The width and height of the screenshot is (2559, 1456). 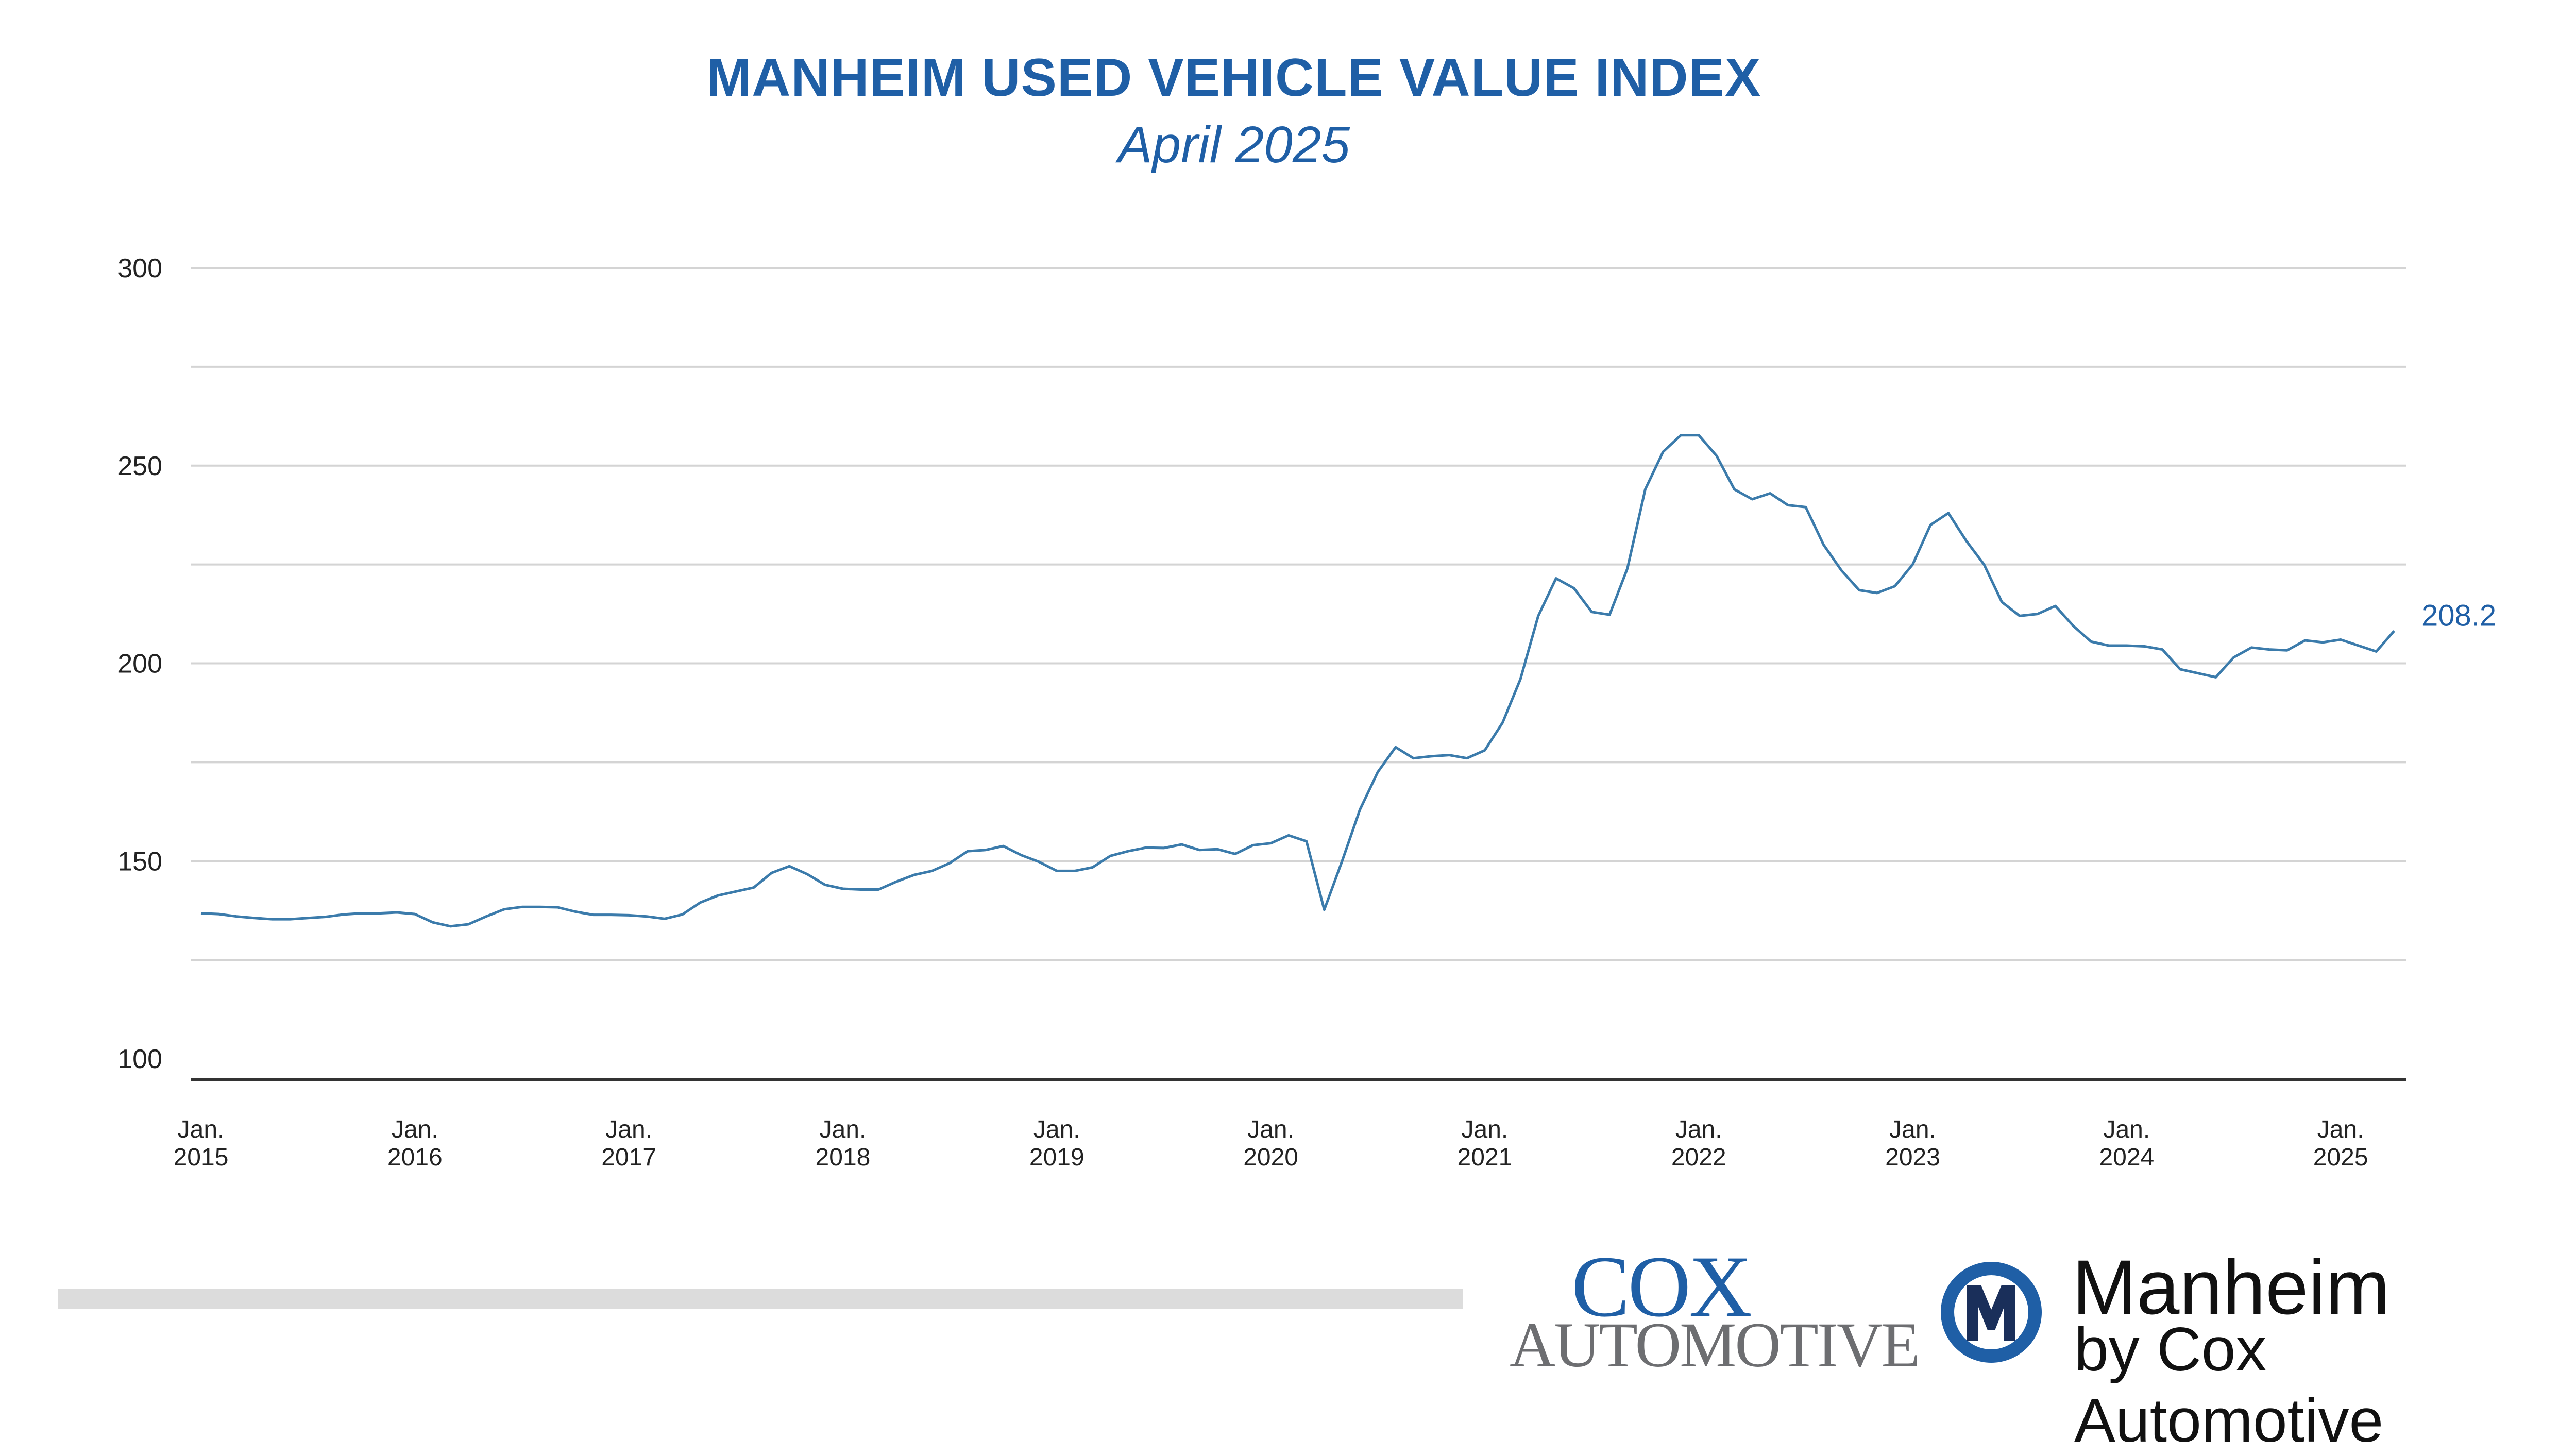 What do you see at coordinates (1234, 78) in the screenshot?
I see `page-title: MANHEIM USED VEHICLE VALUE INDEX` at bounding box center [1234, 78].